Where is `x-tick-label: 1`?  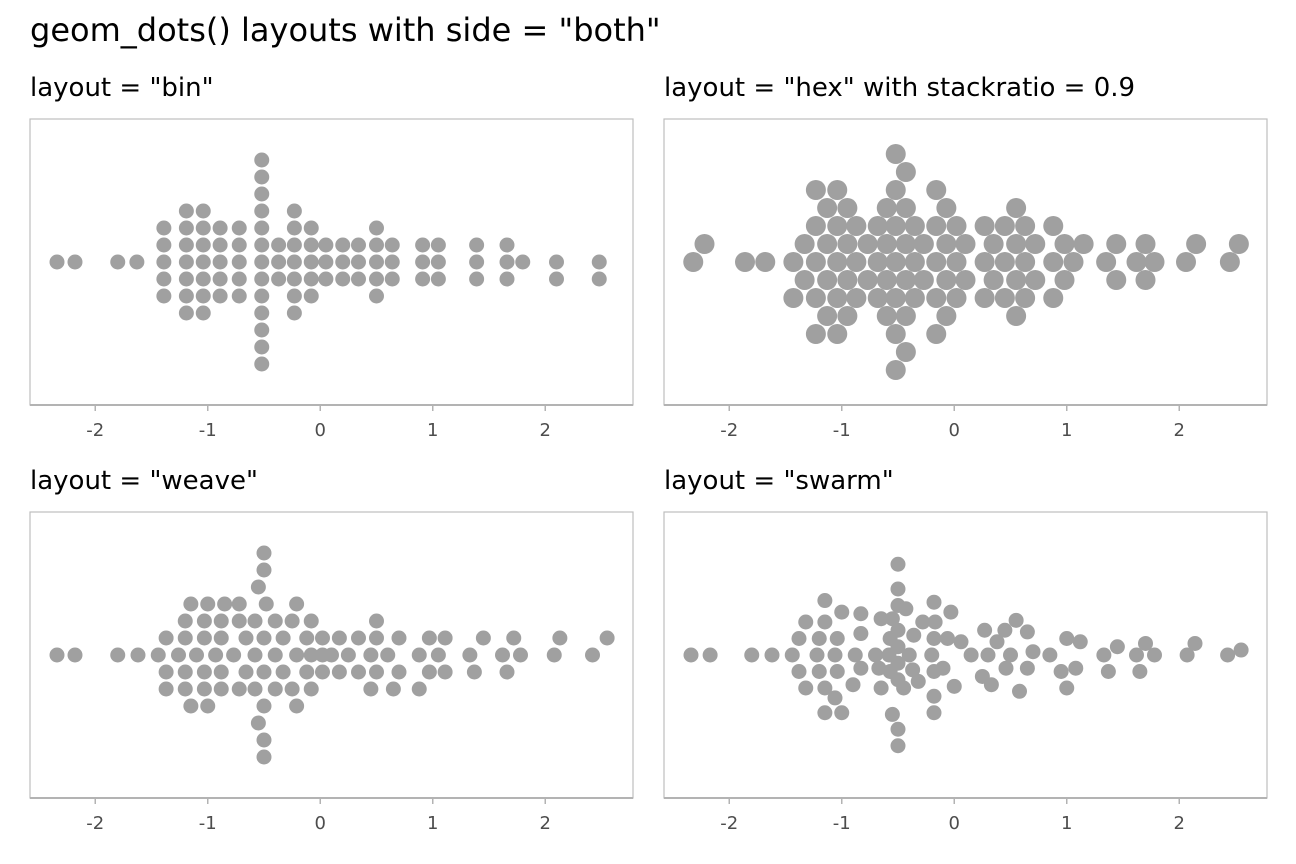
x-tick-label: 1 is located at coordinates (432, 823).